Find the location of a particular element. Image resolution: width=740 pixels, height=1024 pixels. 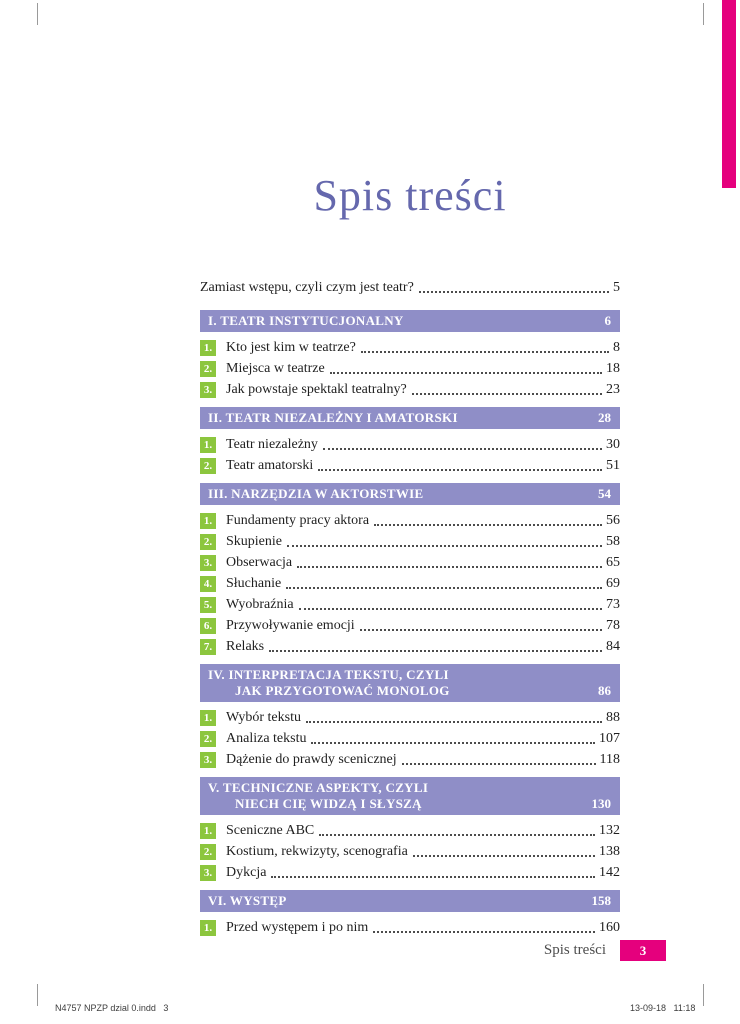

toc-item-row: 1. Wybór tekstu 88 is located at coordinates (410, 718).